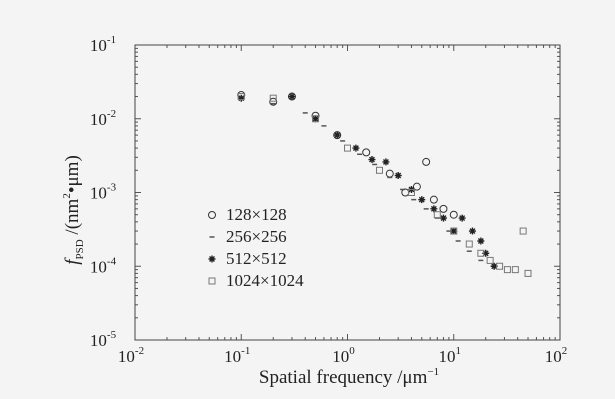  I want to click on x-axis-label: Spatial frequency /μm−1, so click(349, 377).